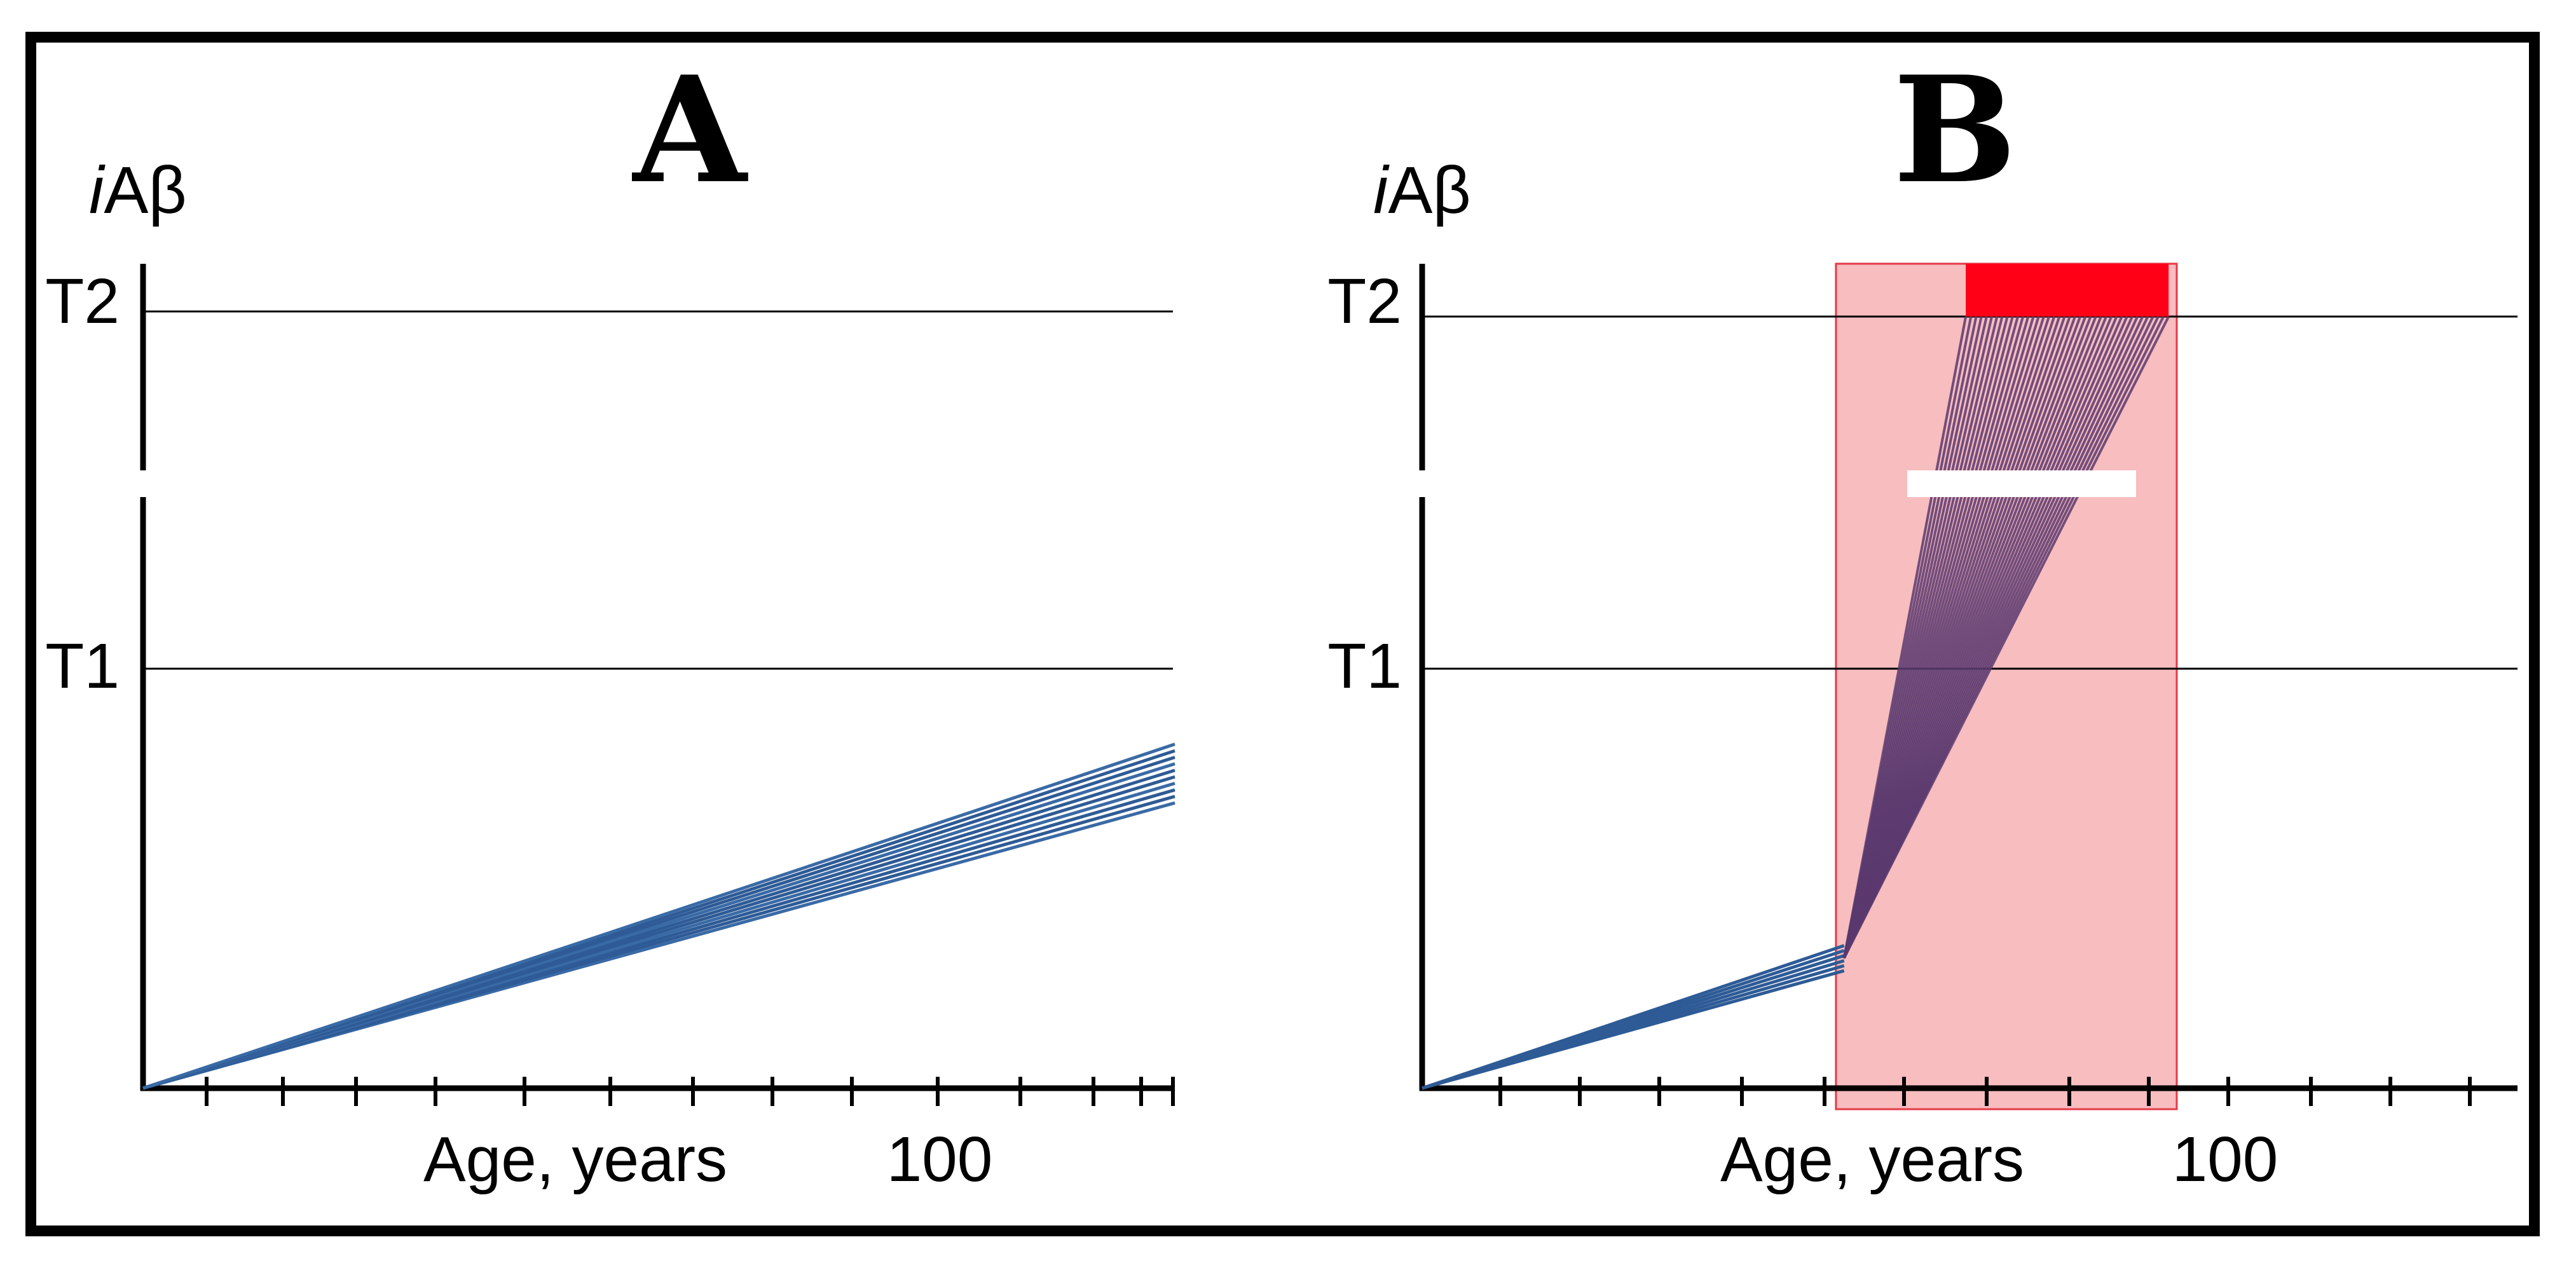 The width and height of the screenshot is (2576, 1270). I want to click on panel-a-t2-label: T2, so click(83, 301).